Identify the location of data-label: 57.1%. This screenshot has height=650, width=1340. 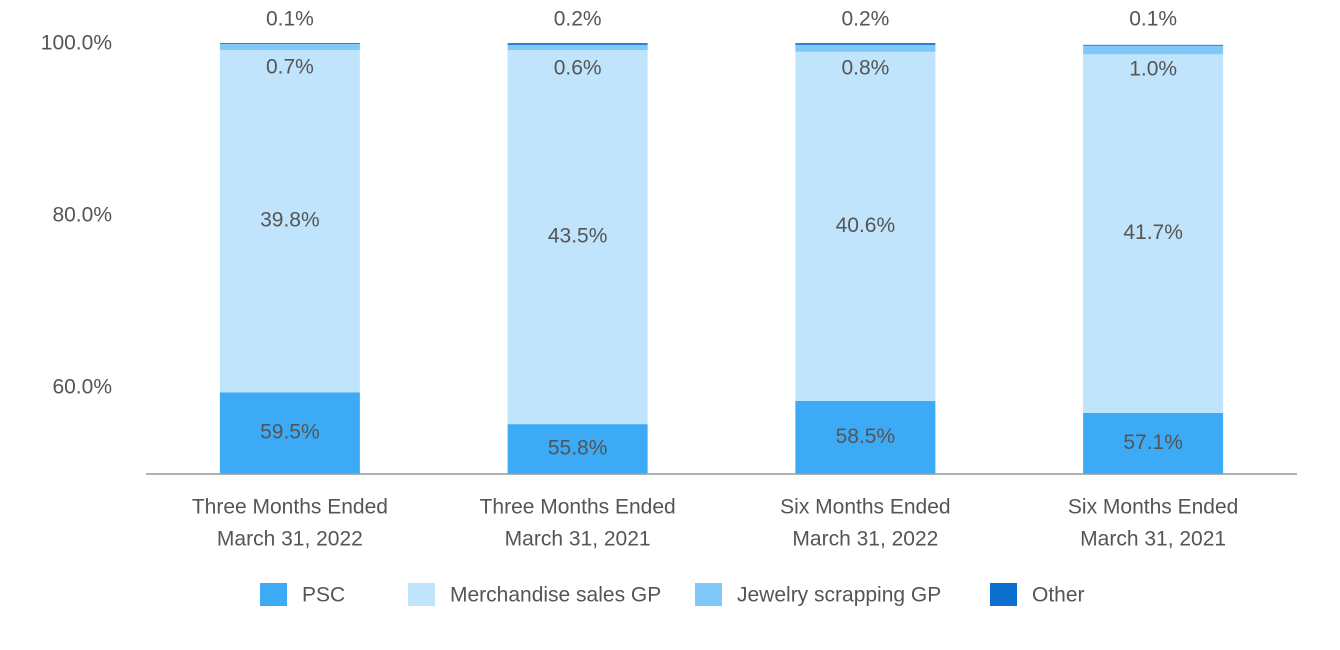
(1153, 442).